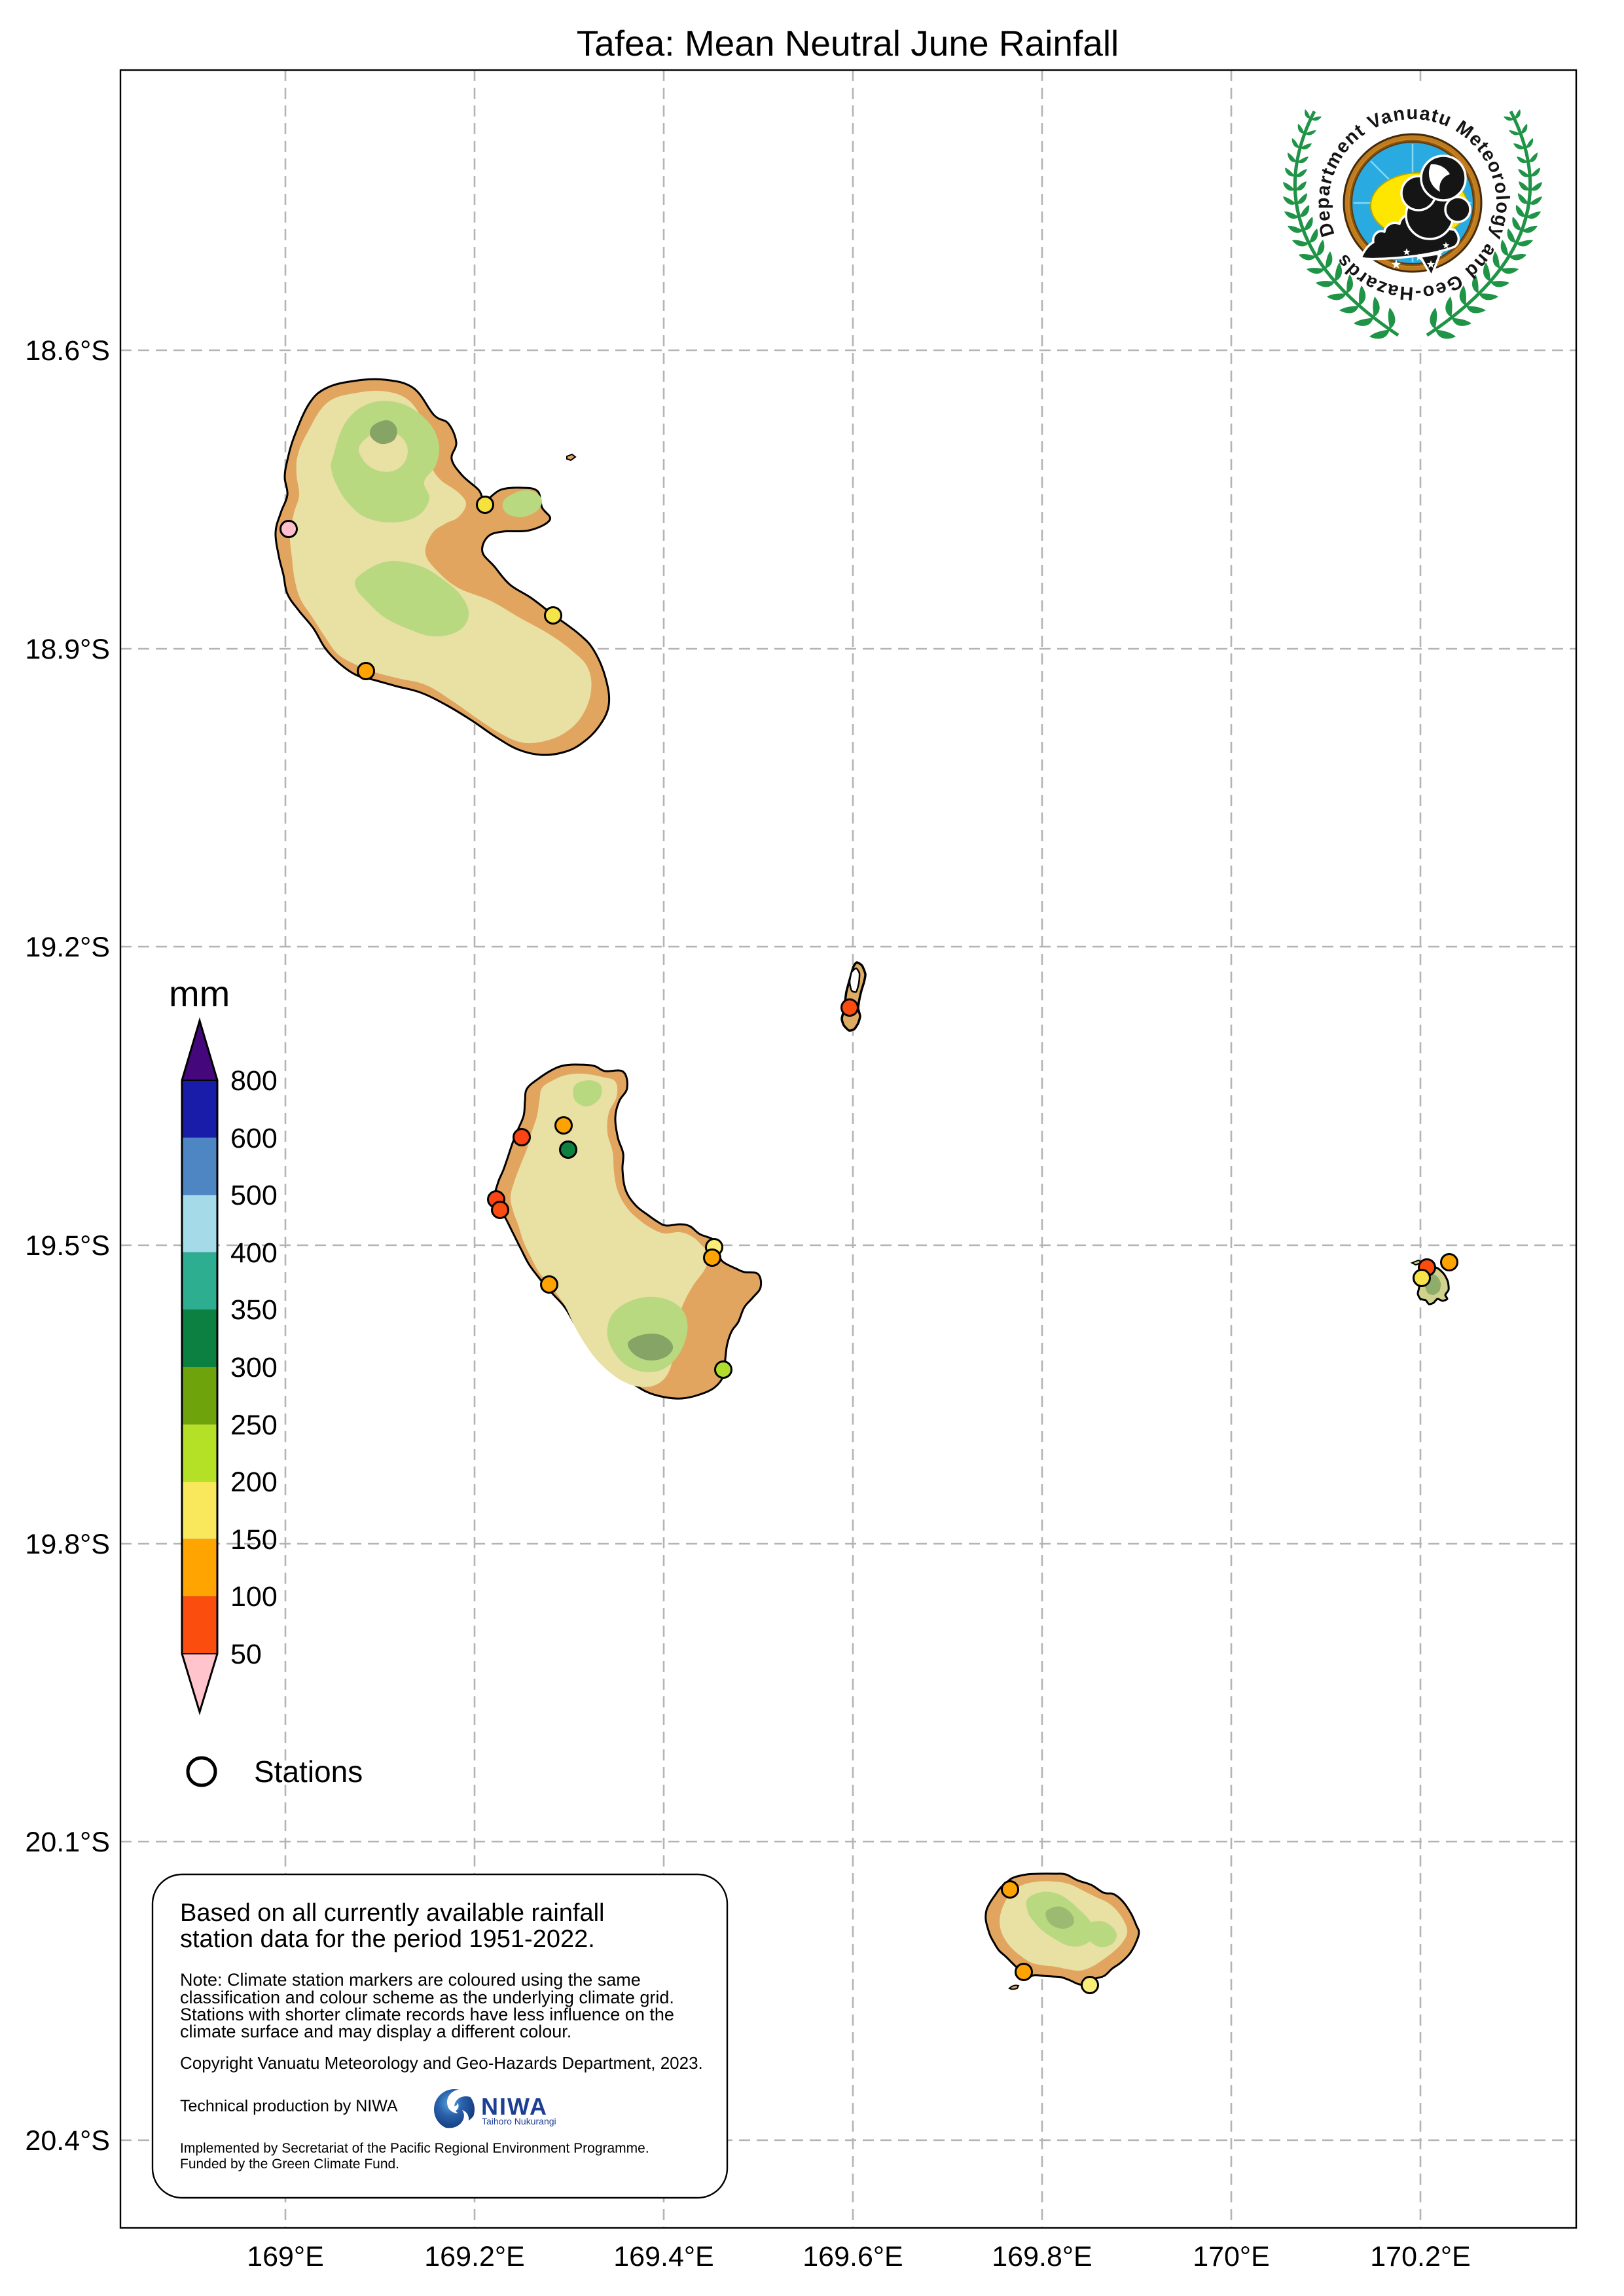 Image resolution: width=1624 pixels, height=2296 pixels. What do you see at coordinates (254, 1195) in the screenshot?
I see `svg-text: 500` at bounding box center [254, 1195].